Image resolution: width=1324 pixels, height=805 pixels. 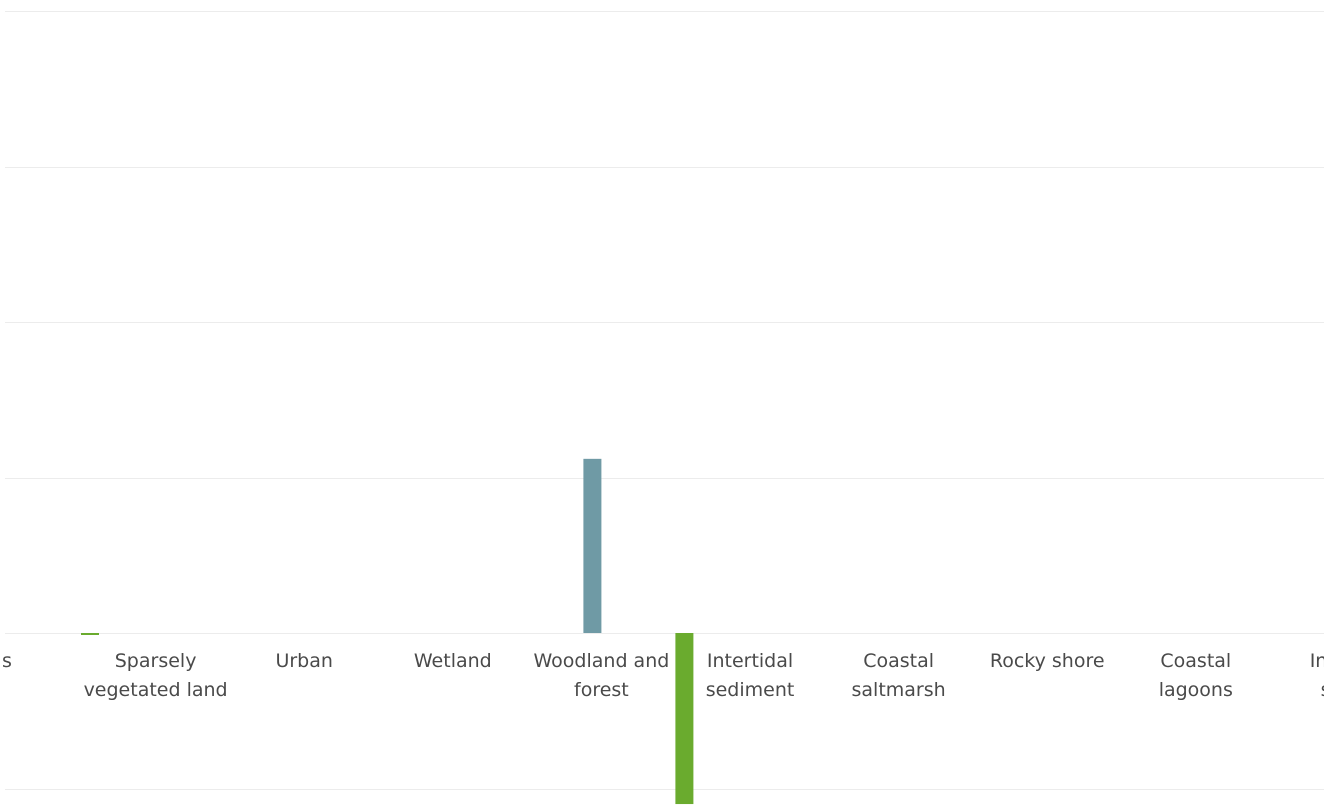 What do you see at coordinates (7, 661) in the screenshot?
I see `tick-label-1: s` at bounding box center [7, 661].